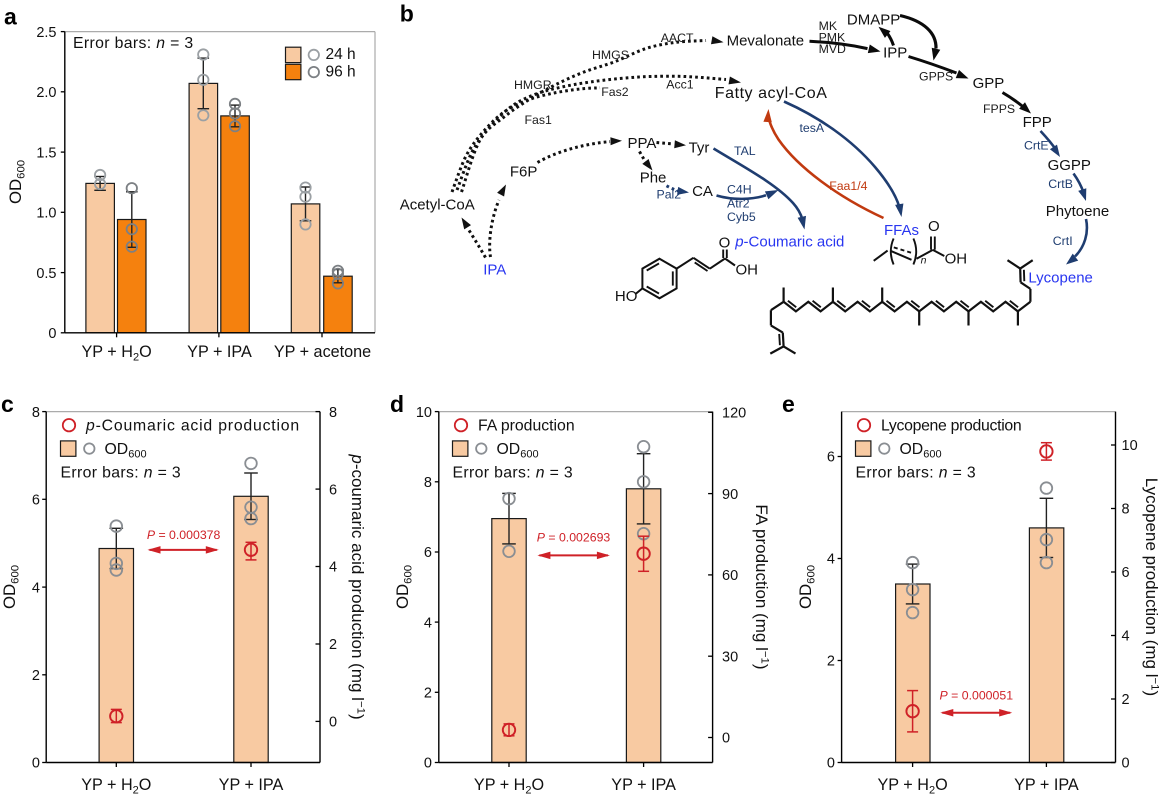  Describe the element at coordinates (614, 92) in the screenshot. I see `svg-text: Fas2` at that location.